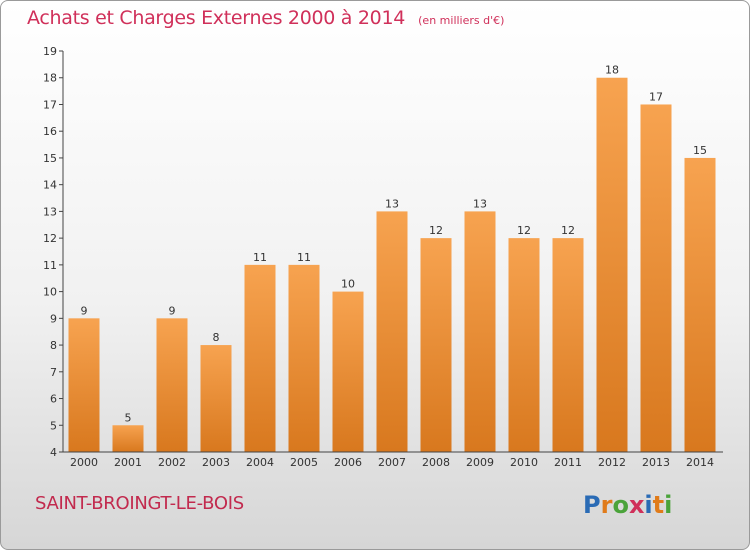 The height and width of the screenshot is (550, 750). Describe the element at coordinates (216, 18) in the screenshot. I see `chart-title: Achats et Charges Externes 2000 à 2014` at that location.